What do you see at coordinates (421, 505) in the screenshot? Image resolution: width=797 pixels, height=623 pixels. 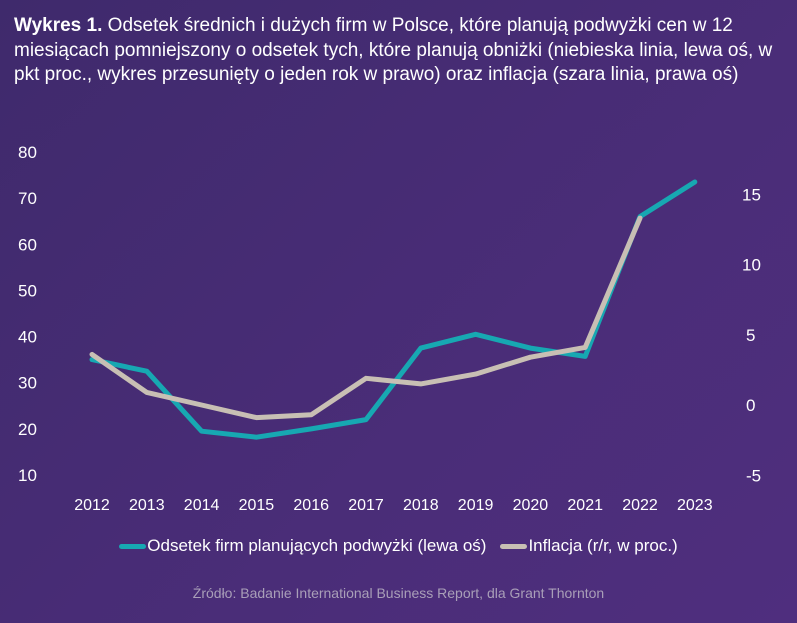 I see `x-tick-label: 2018` at bounding box center [421, 505].